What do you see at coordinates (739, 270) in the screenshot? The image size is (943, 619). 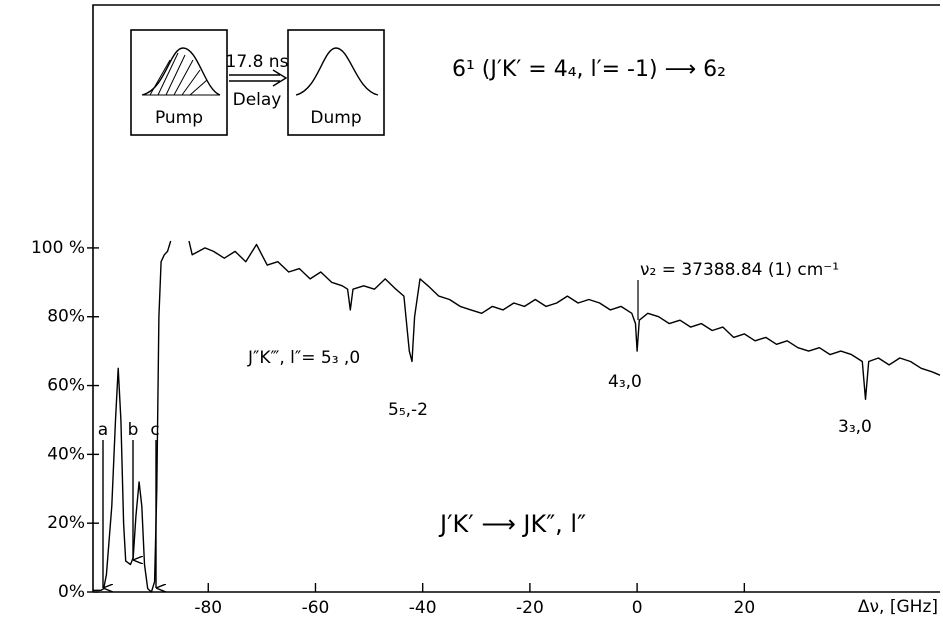 I see `origin-label: ν₂ = 37388.84 (1) cm⁻¹` at bounding box center [739, 270].